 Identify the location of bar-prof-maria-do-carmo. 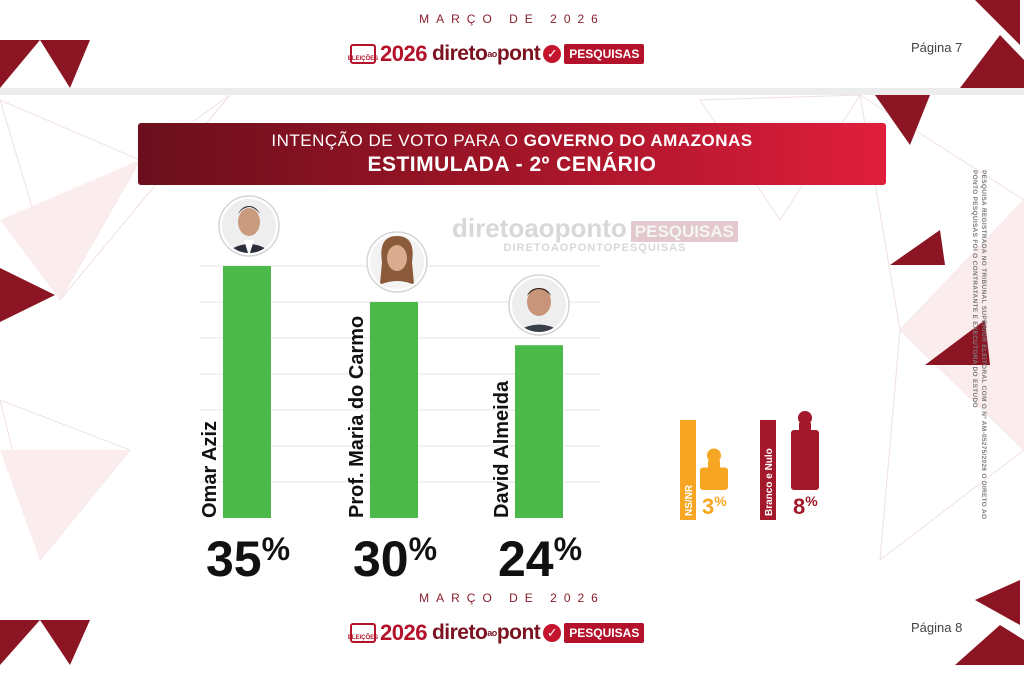
(394, 410).